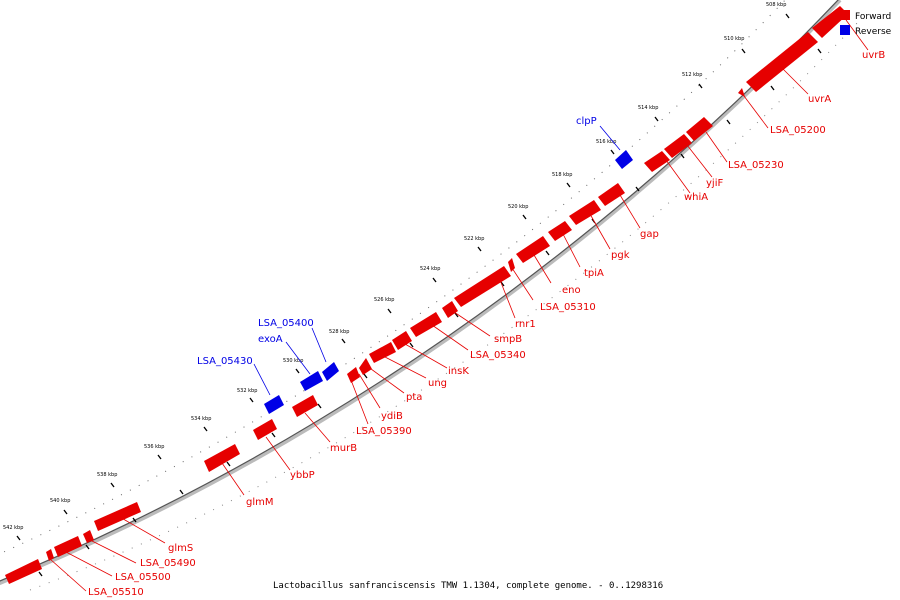 The width and height of the screenshot is (900, 600). What do you see at coordinates (311, 381) in the screenshot?
I see `gene-exoA` at bounding box center [311, 381].